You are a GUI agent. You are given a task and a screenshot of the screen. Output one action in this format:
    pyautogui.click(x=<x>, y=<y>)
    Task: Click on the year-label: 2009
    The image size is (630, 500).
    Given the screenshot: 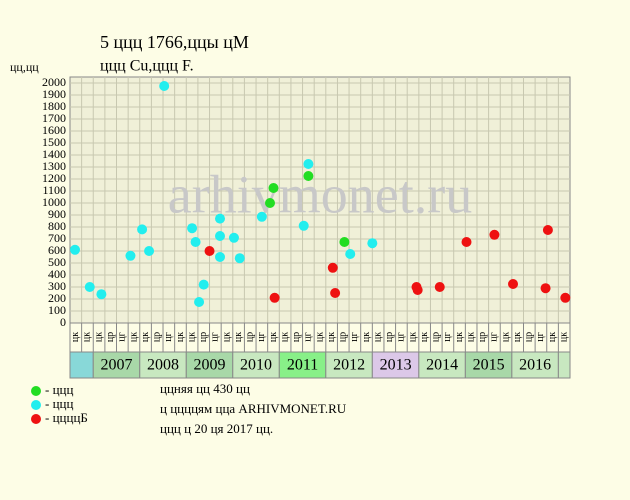 What is the action you would take?
    pyautogui.click(x=210, y=365)
    